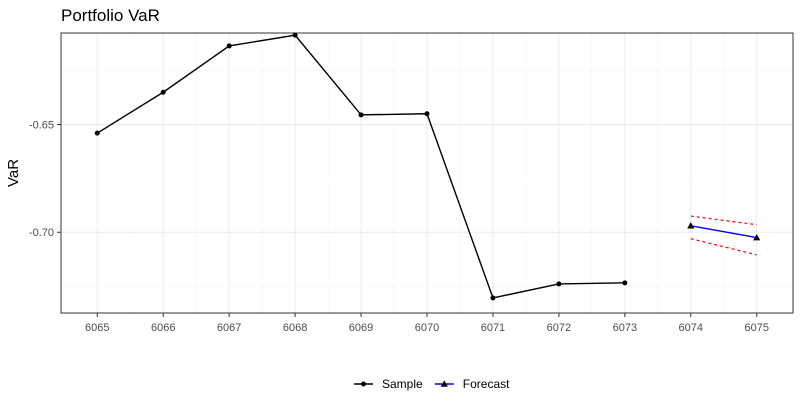  What do you see at coordinates (41, 233) in the screenshot?
I see `y-tick-label: -0.70` at bounding box center [41, 233].